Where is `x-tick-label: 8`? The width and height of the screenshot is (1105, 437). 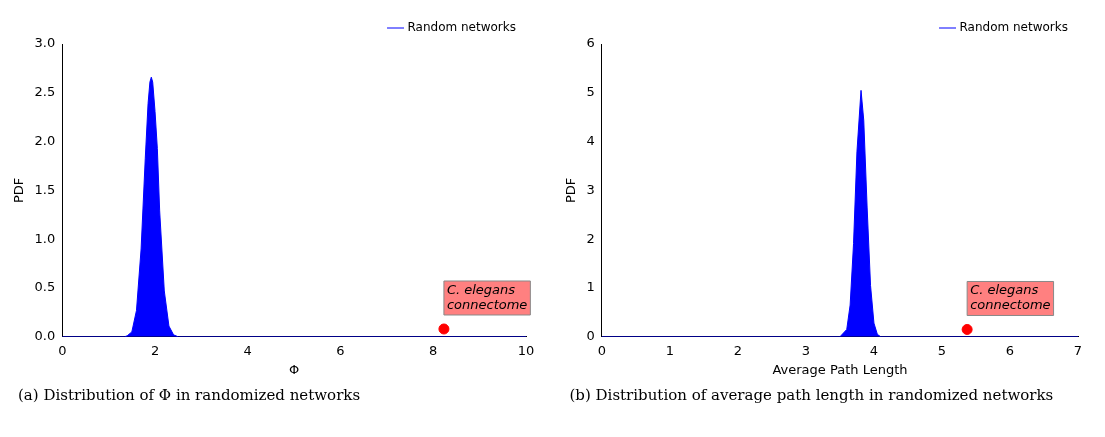
x-tick-label: 8 is located at coordinates (433, 350).